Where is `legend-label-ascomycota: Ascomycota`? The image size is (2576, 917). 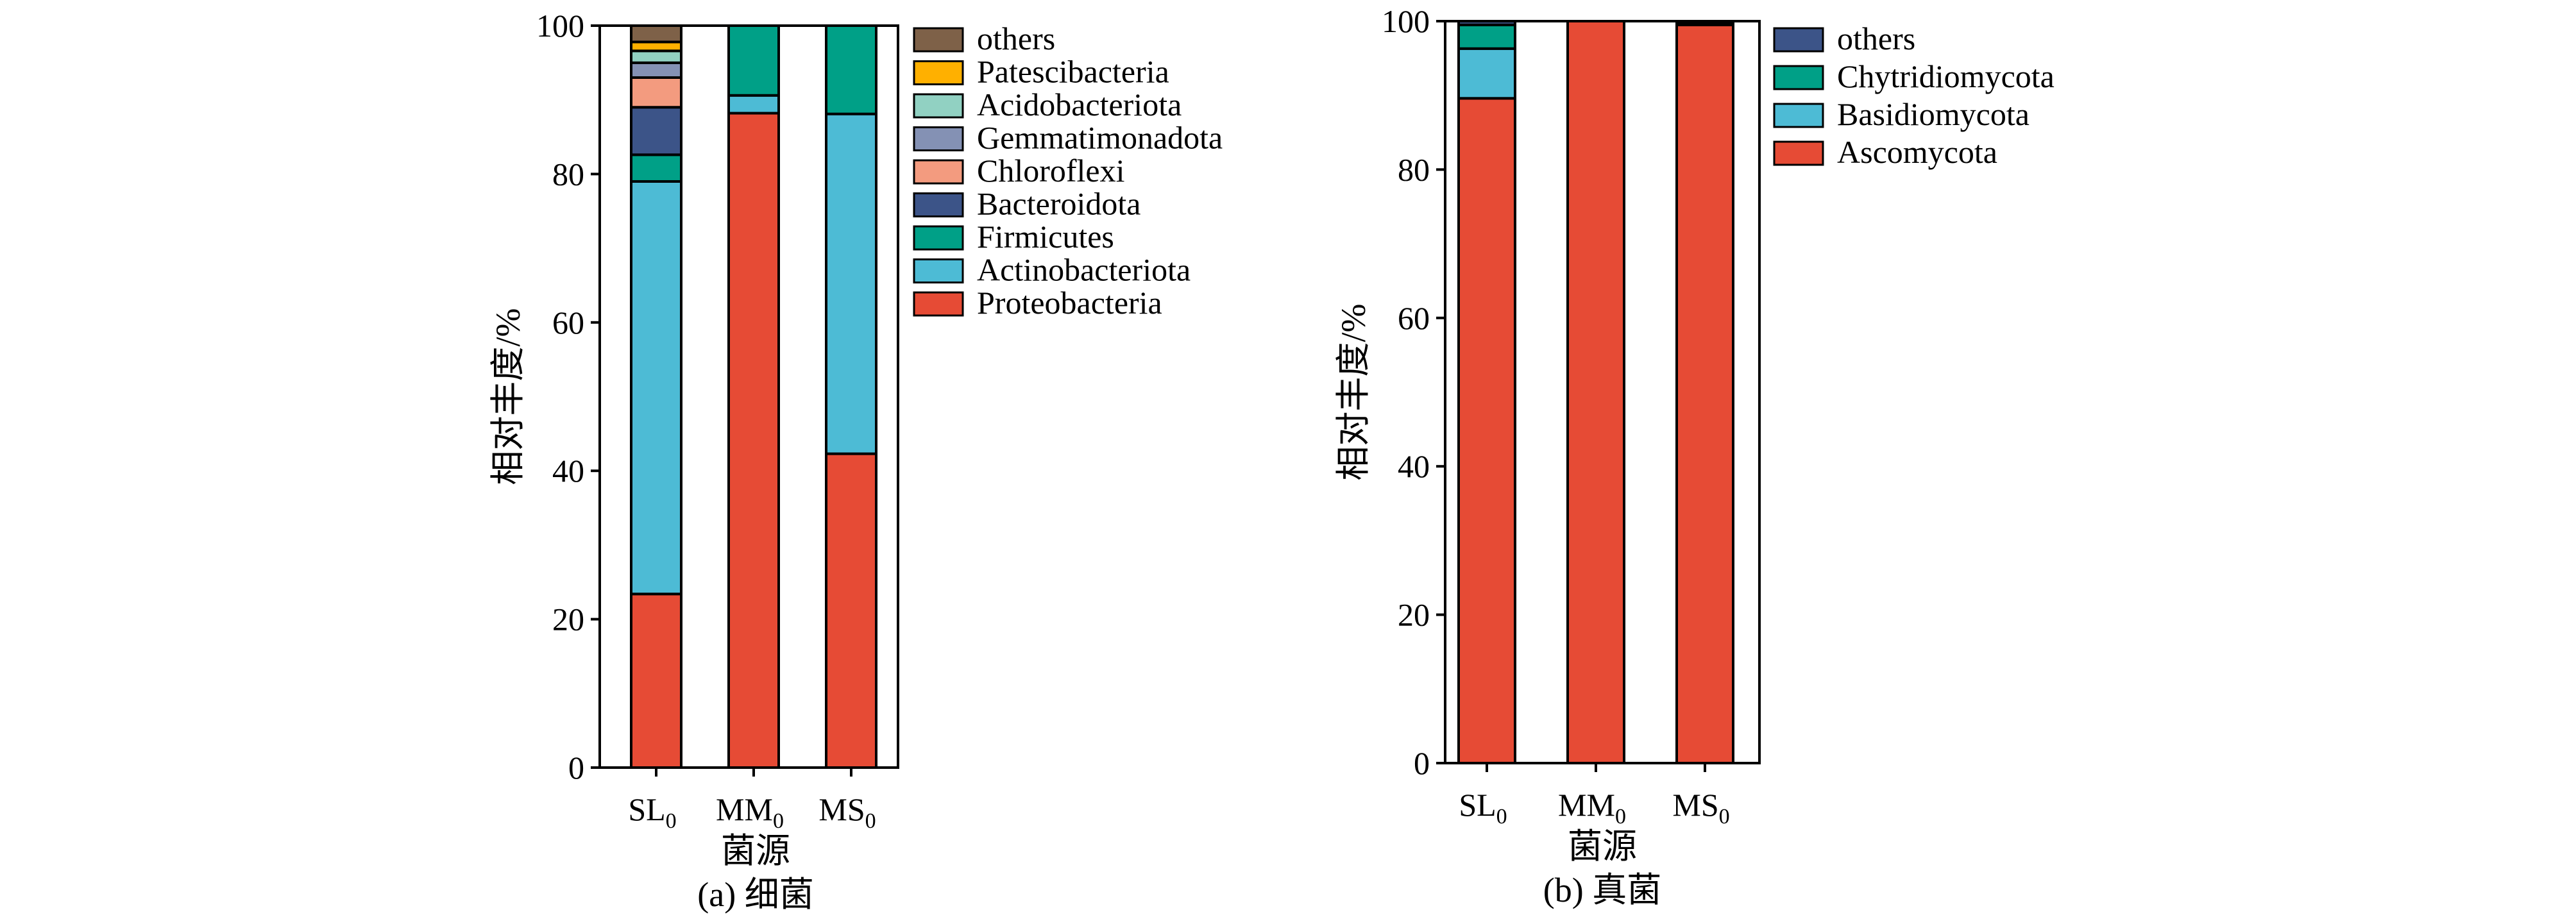
legend-label-ascomycota: Ascomycota is located at coordinates (1917, 152).